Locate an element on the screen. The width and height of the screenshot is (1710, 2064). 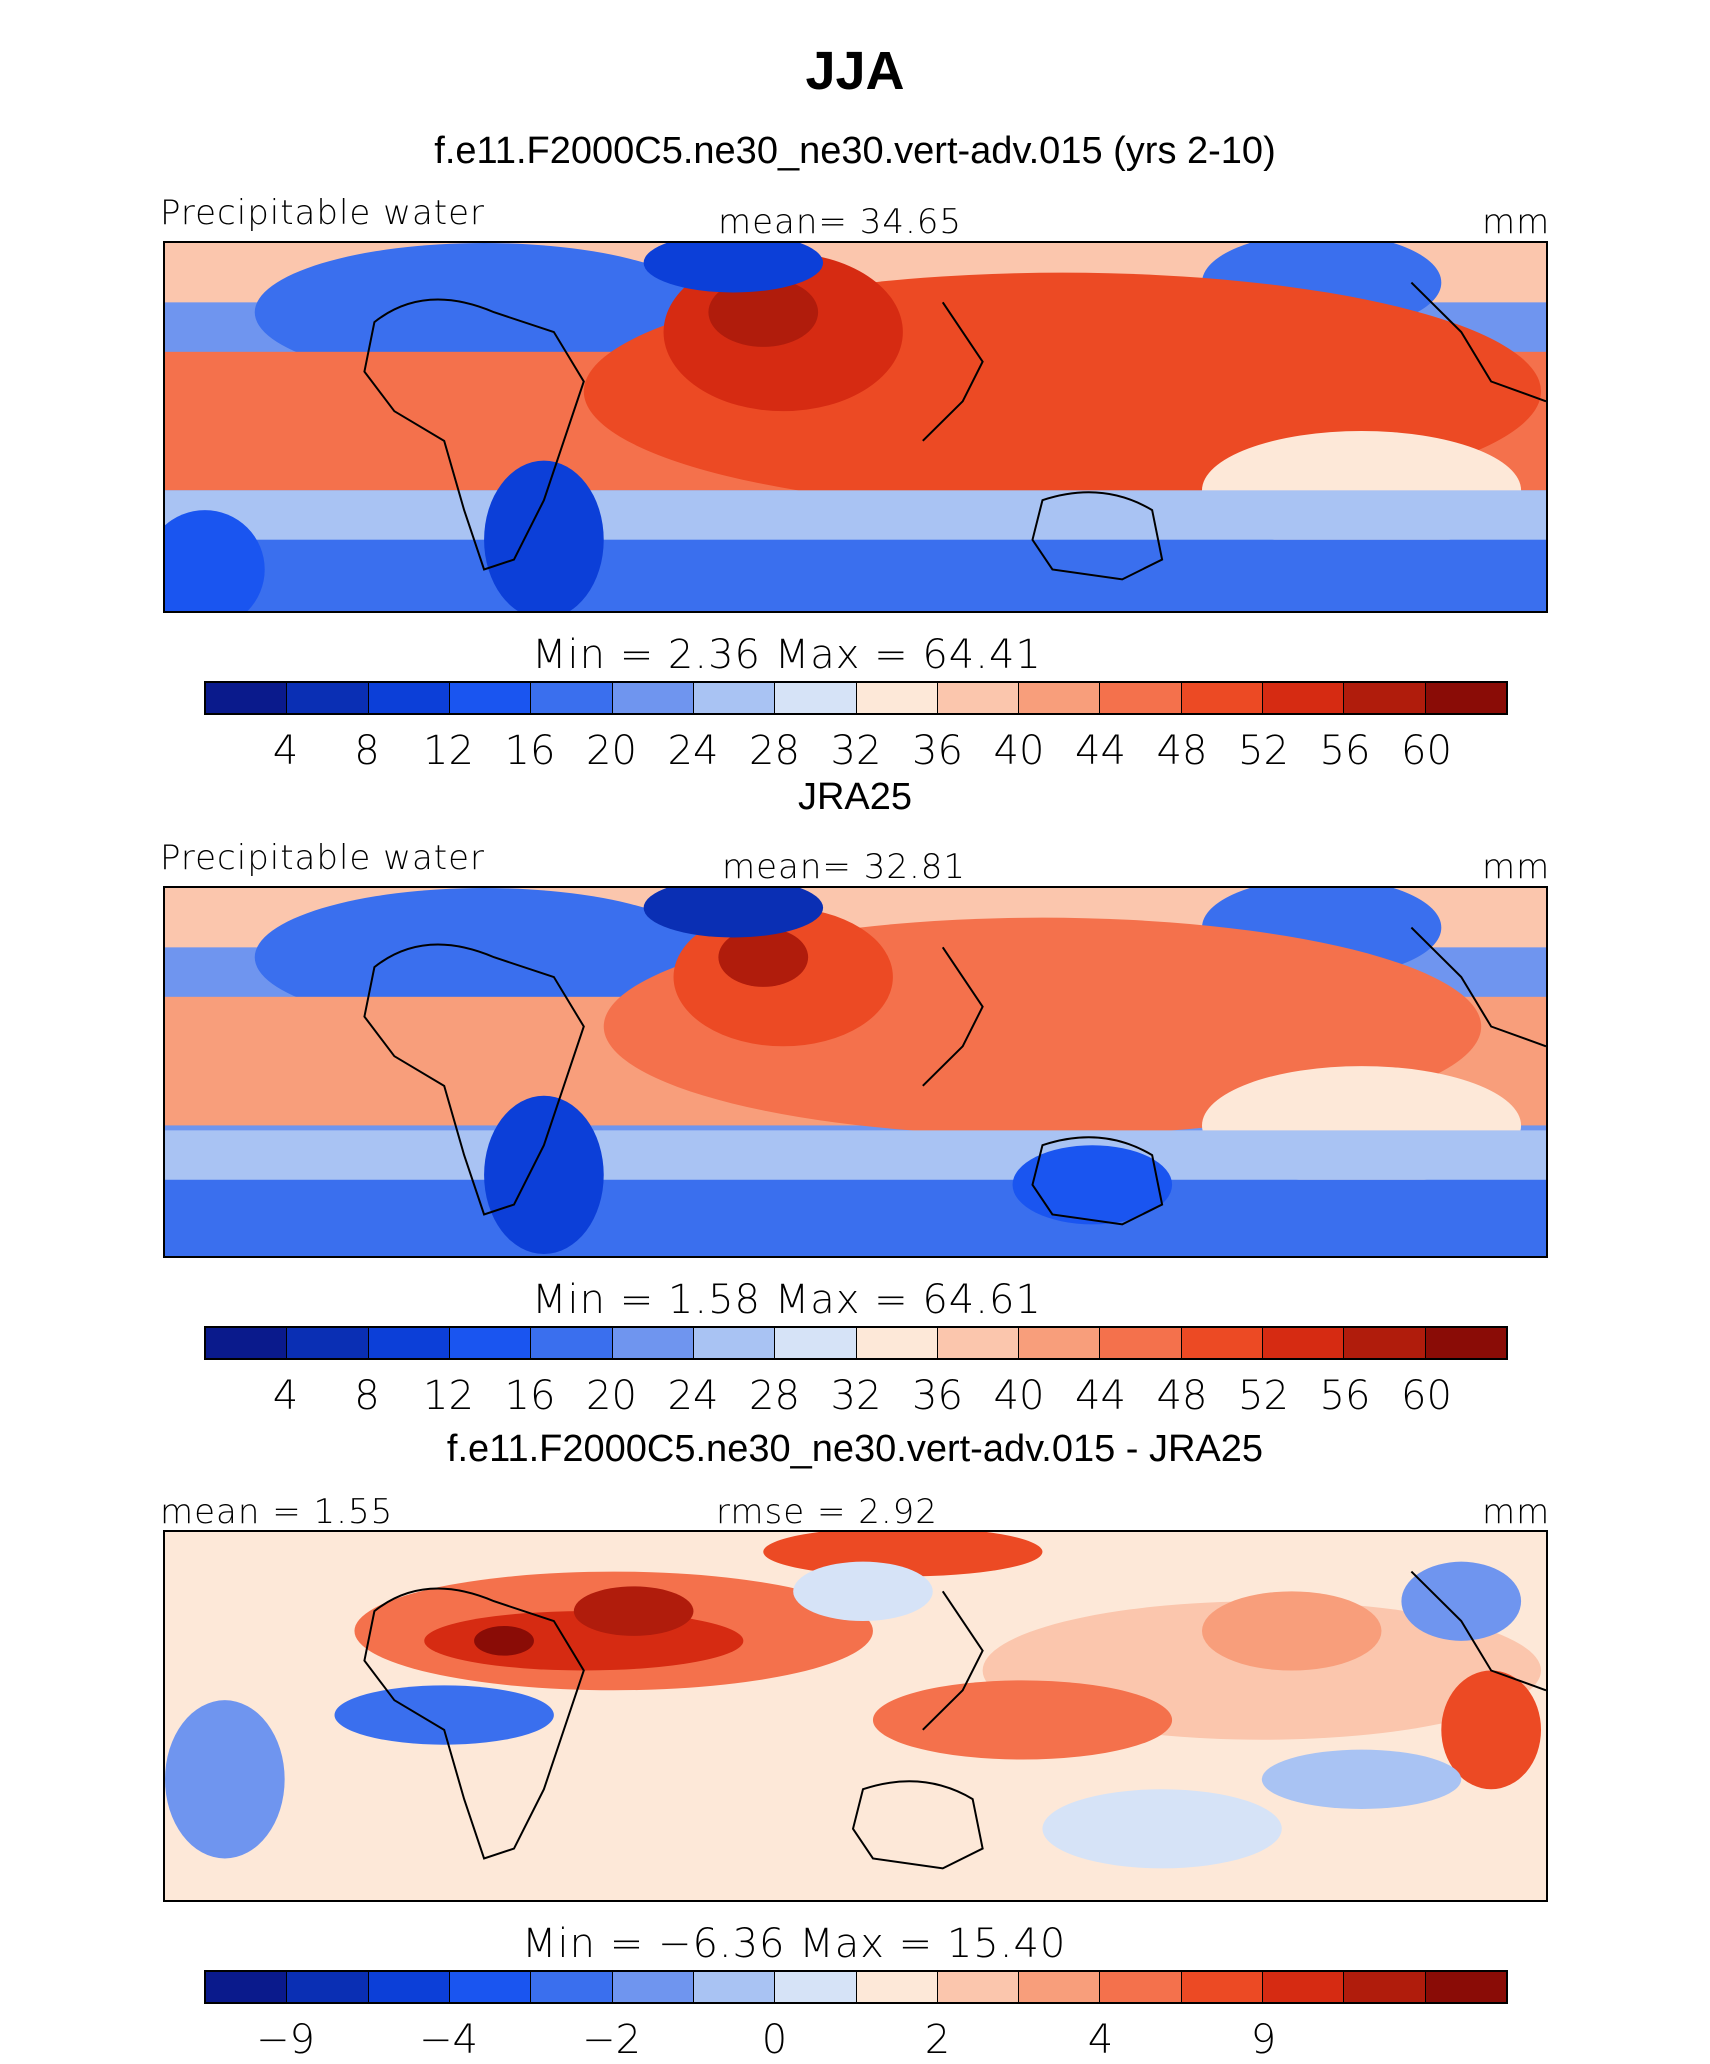
panel-1-mean-label: mean= 34.65 is located at coordinates (840, 222).